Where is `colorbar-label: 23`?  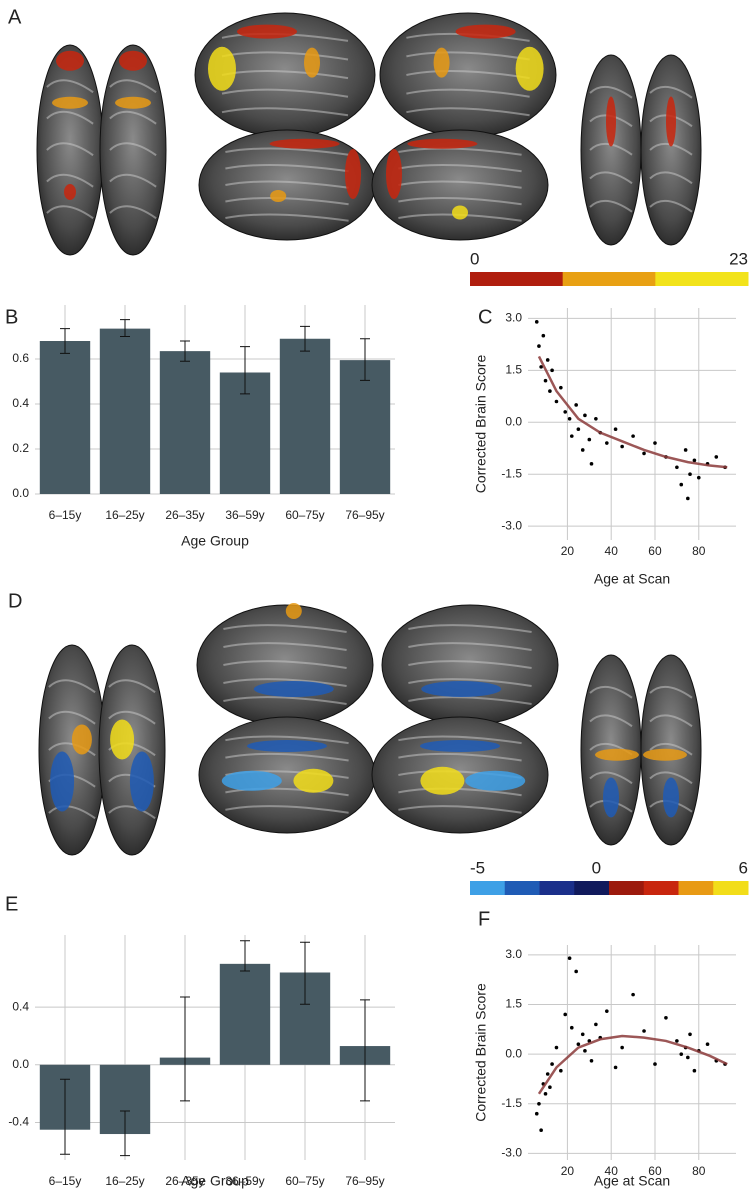 colorbar-label: 23 is located at coordinates (738, 258).